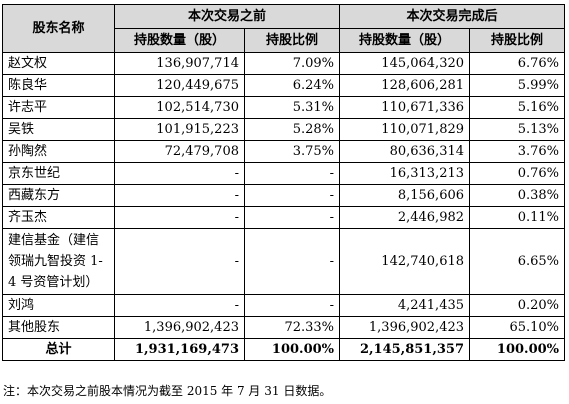 The image size is (569, 404). I want to click on after-shares: 2,446,982, so click(405, 217).